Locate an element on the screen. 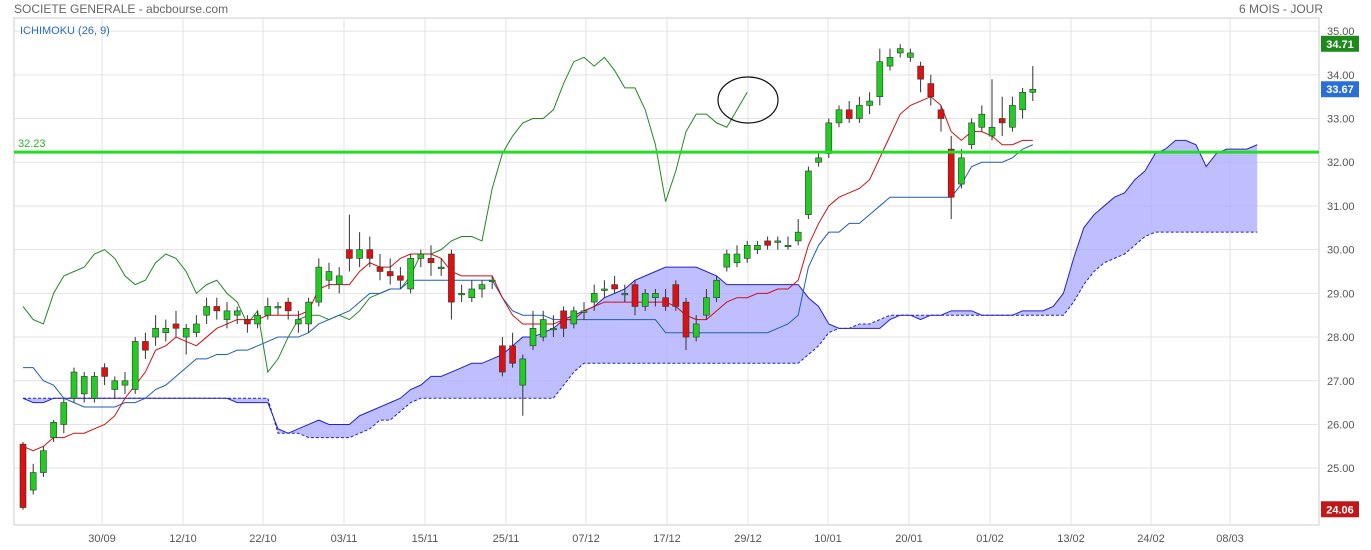  x-tick-label: 07/12 is located at coordinates (586, 539).